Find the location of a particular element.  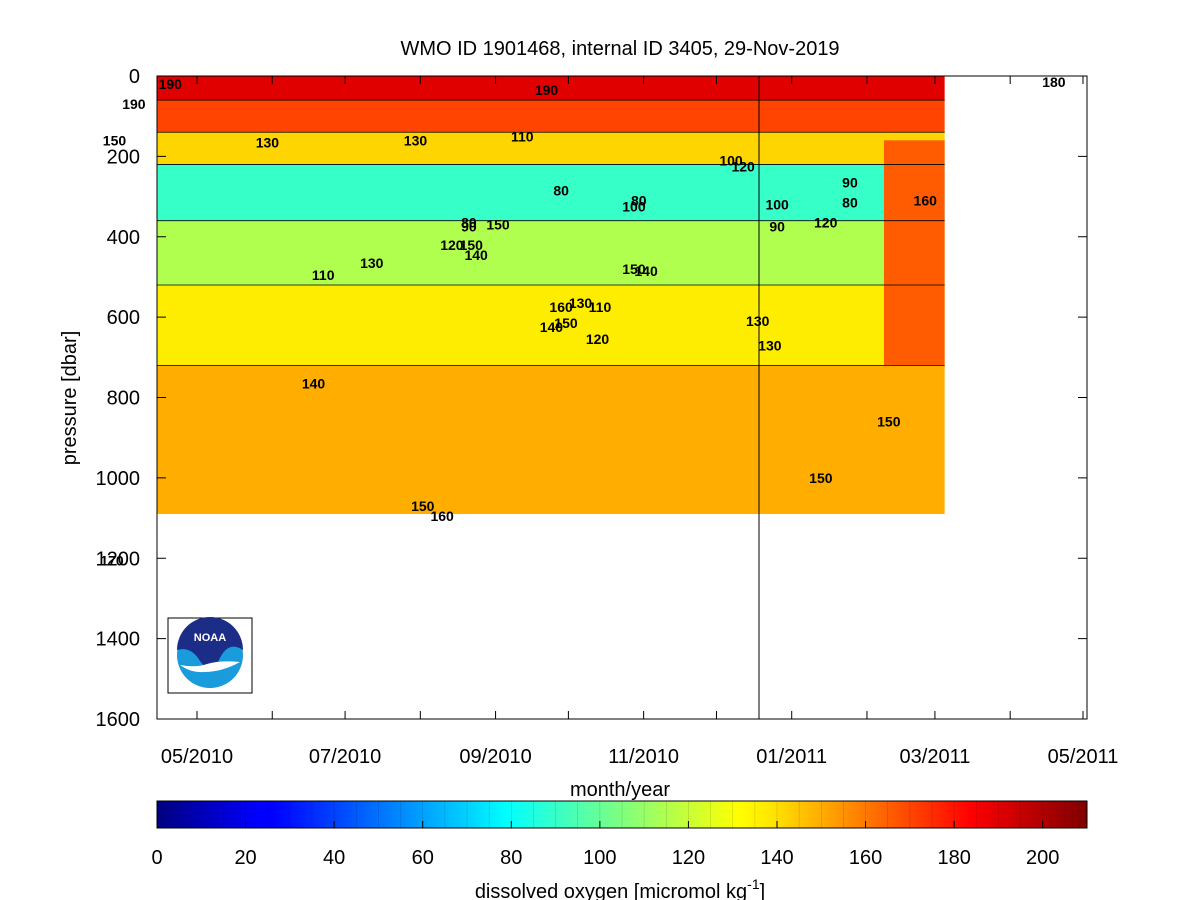

colorbar-tick-label: 60 is located at coordinates (423, 858).